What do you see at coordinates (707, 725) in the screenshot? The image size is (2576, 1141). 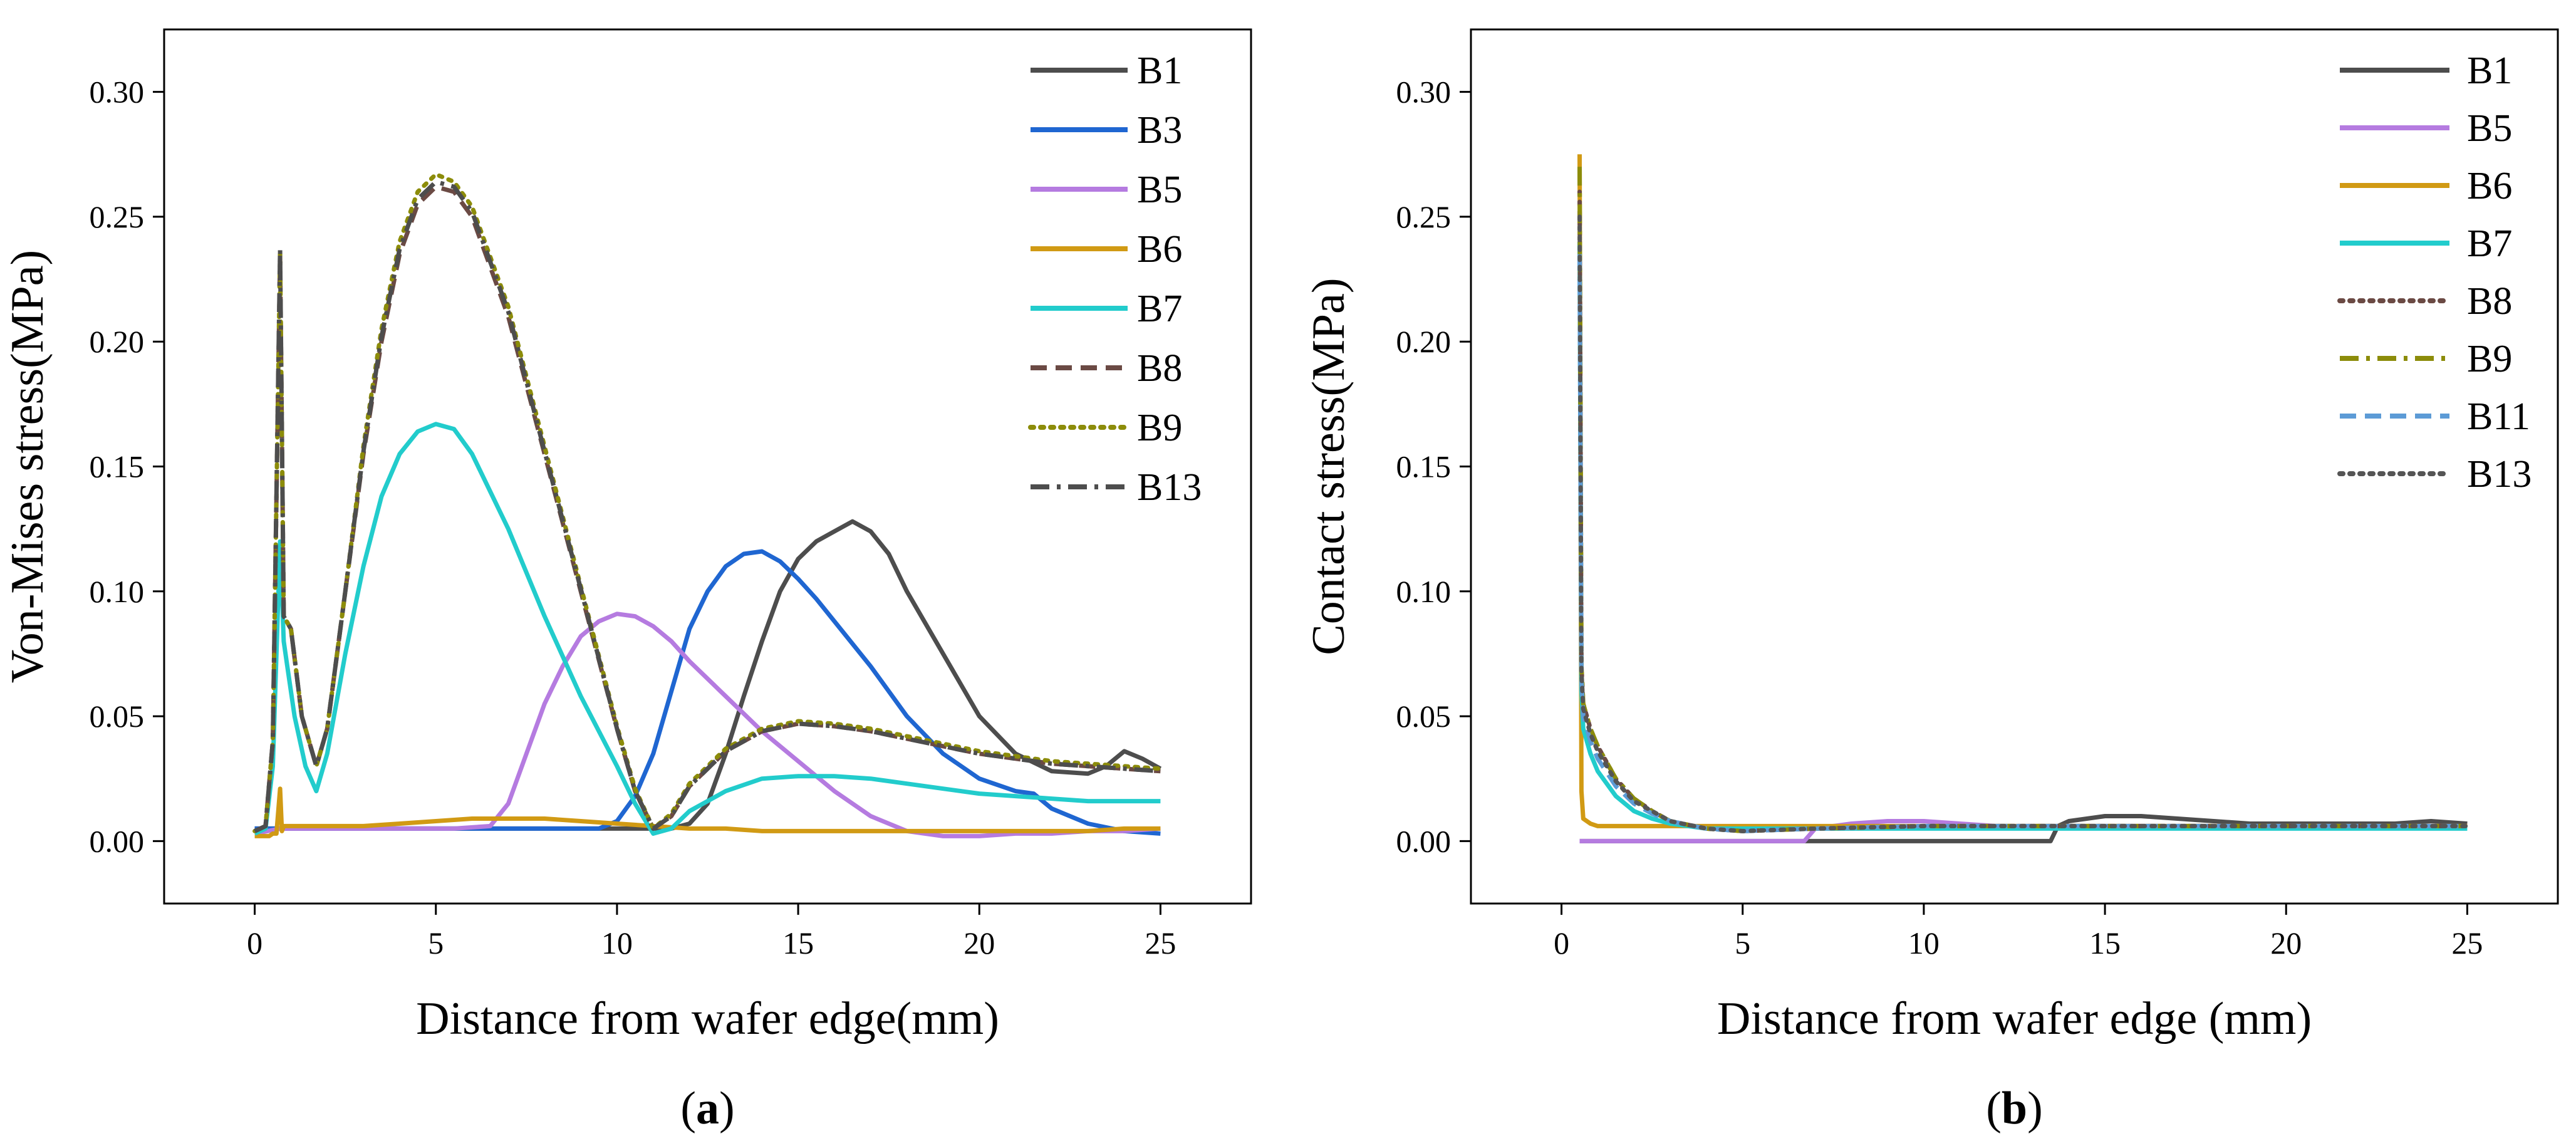 I see `series-line-b5` at bounding box center [707, 725].